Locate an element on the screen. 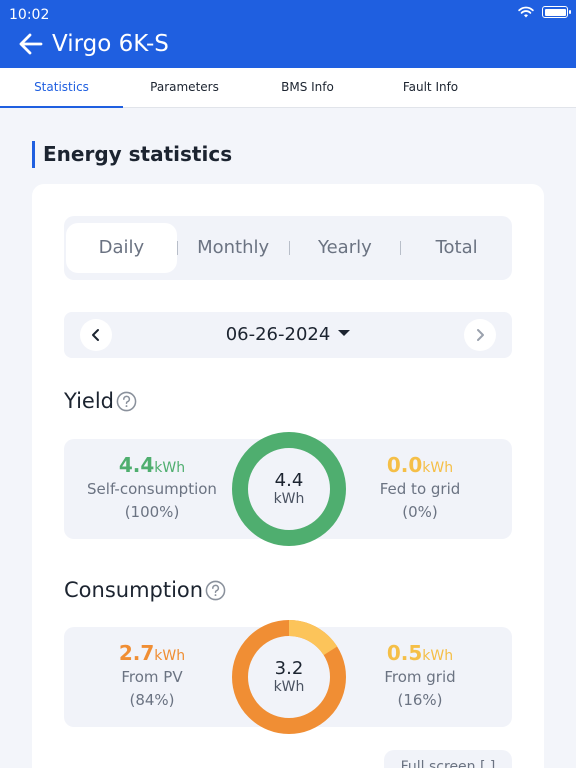  tab-parameters: Parameters is located at coordinates (184, 87).